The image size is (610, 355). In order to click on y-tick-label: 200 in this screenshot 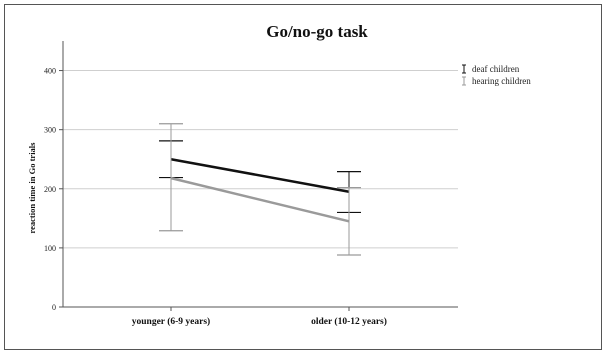, I will do `click(50, 189)`.